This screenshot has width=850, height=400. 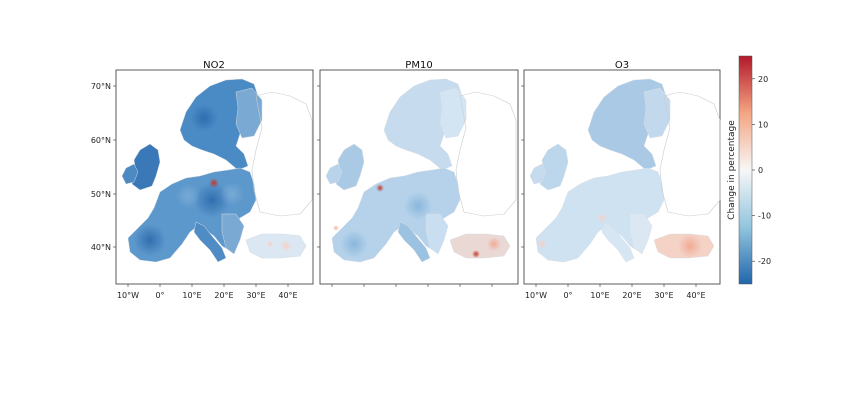 I want to click on panel-o3: O3 10°W 0° 10°E 20°E 30°E 40°E, so click(x=621, y=180).